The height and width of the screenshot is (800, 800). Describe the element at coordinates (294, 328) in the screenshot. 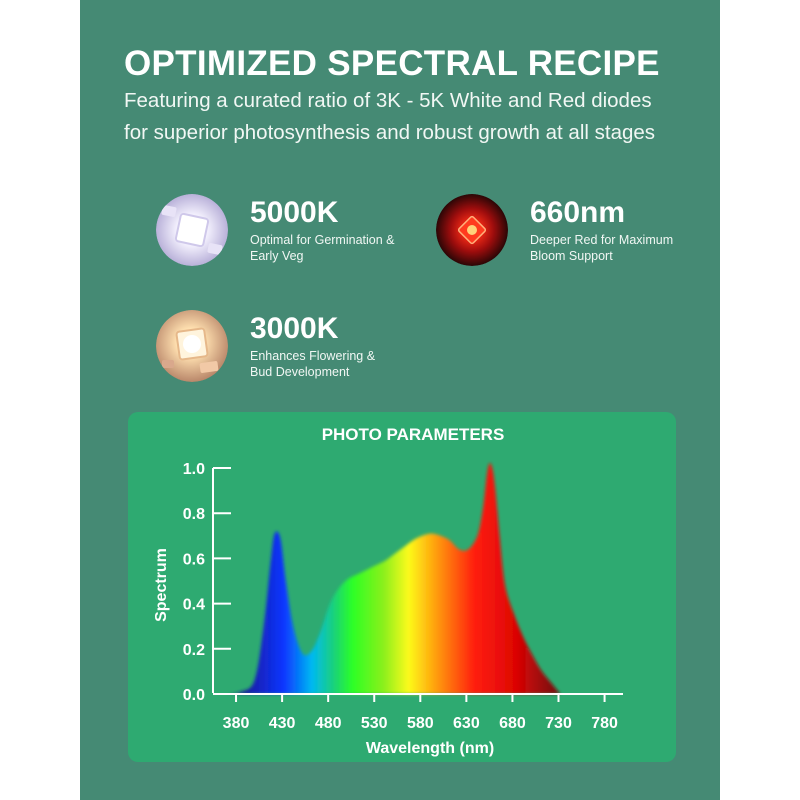

I see `feature-value: 3000K` at that location.